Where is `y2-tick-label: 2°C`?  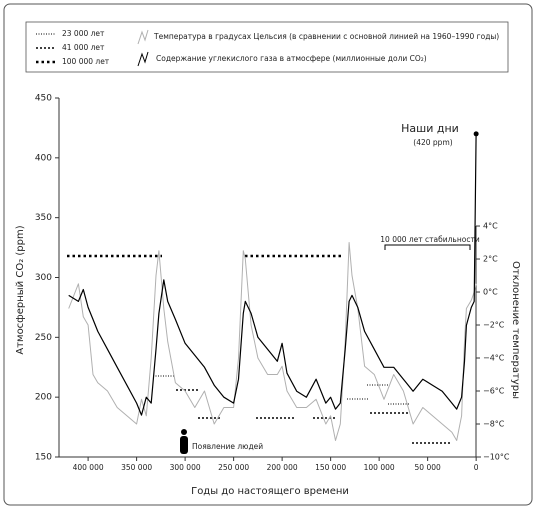
y2-tick-label: 2°C is located at coordinates (490, 259).